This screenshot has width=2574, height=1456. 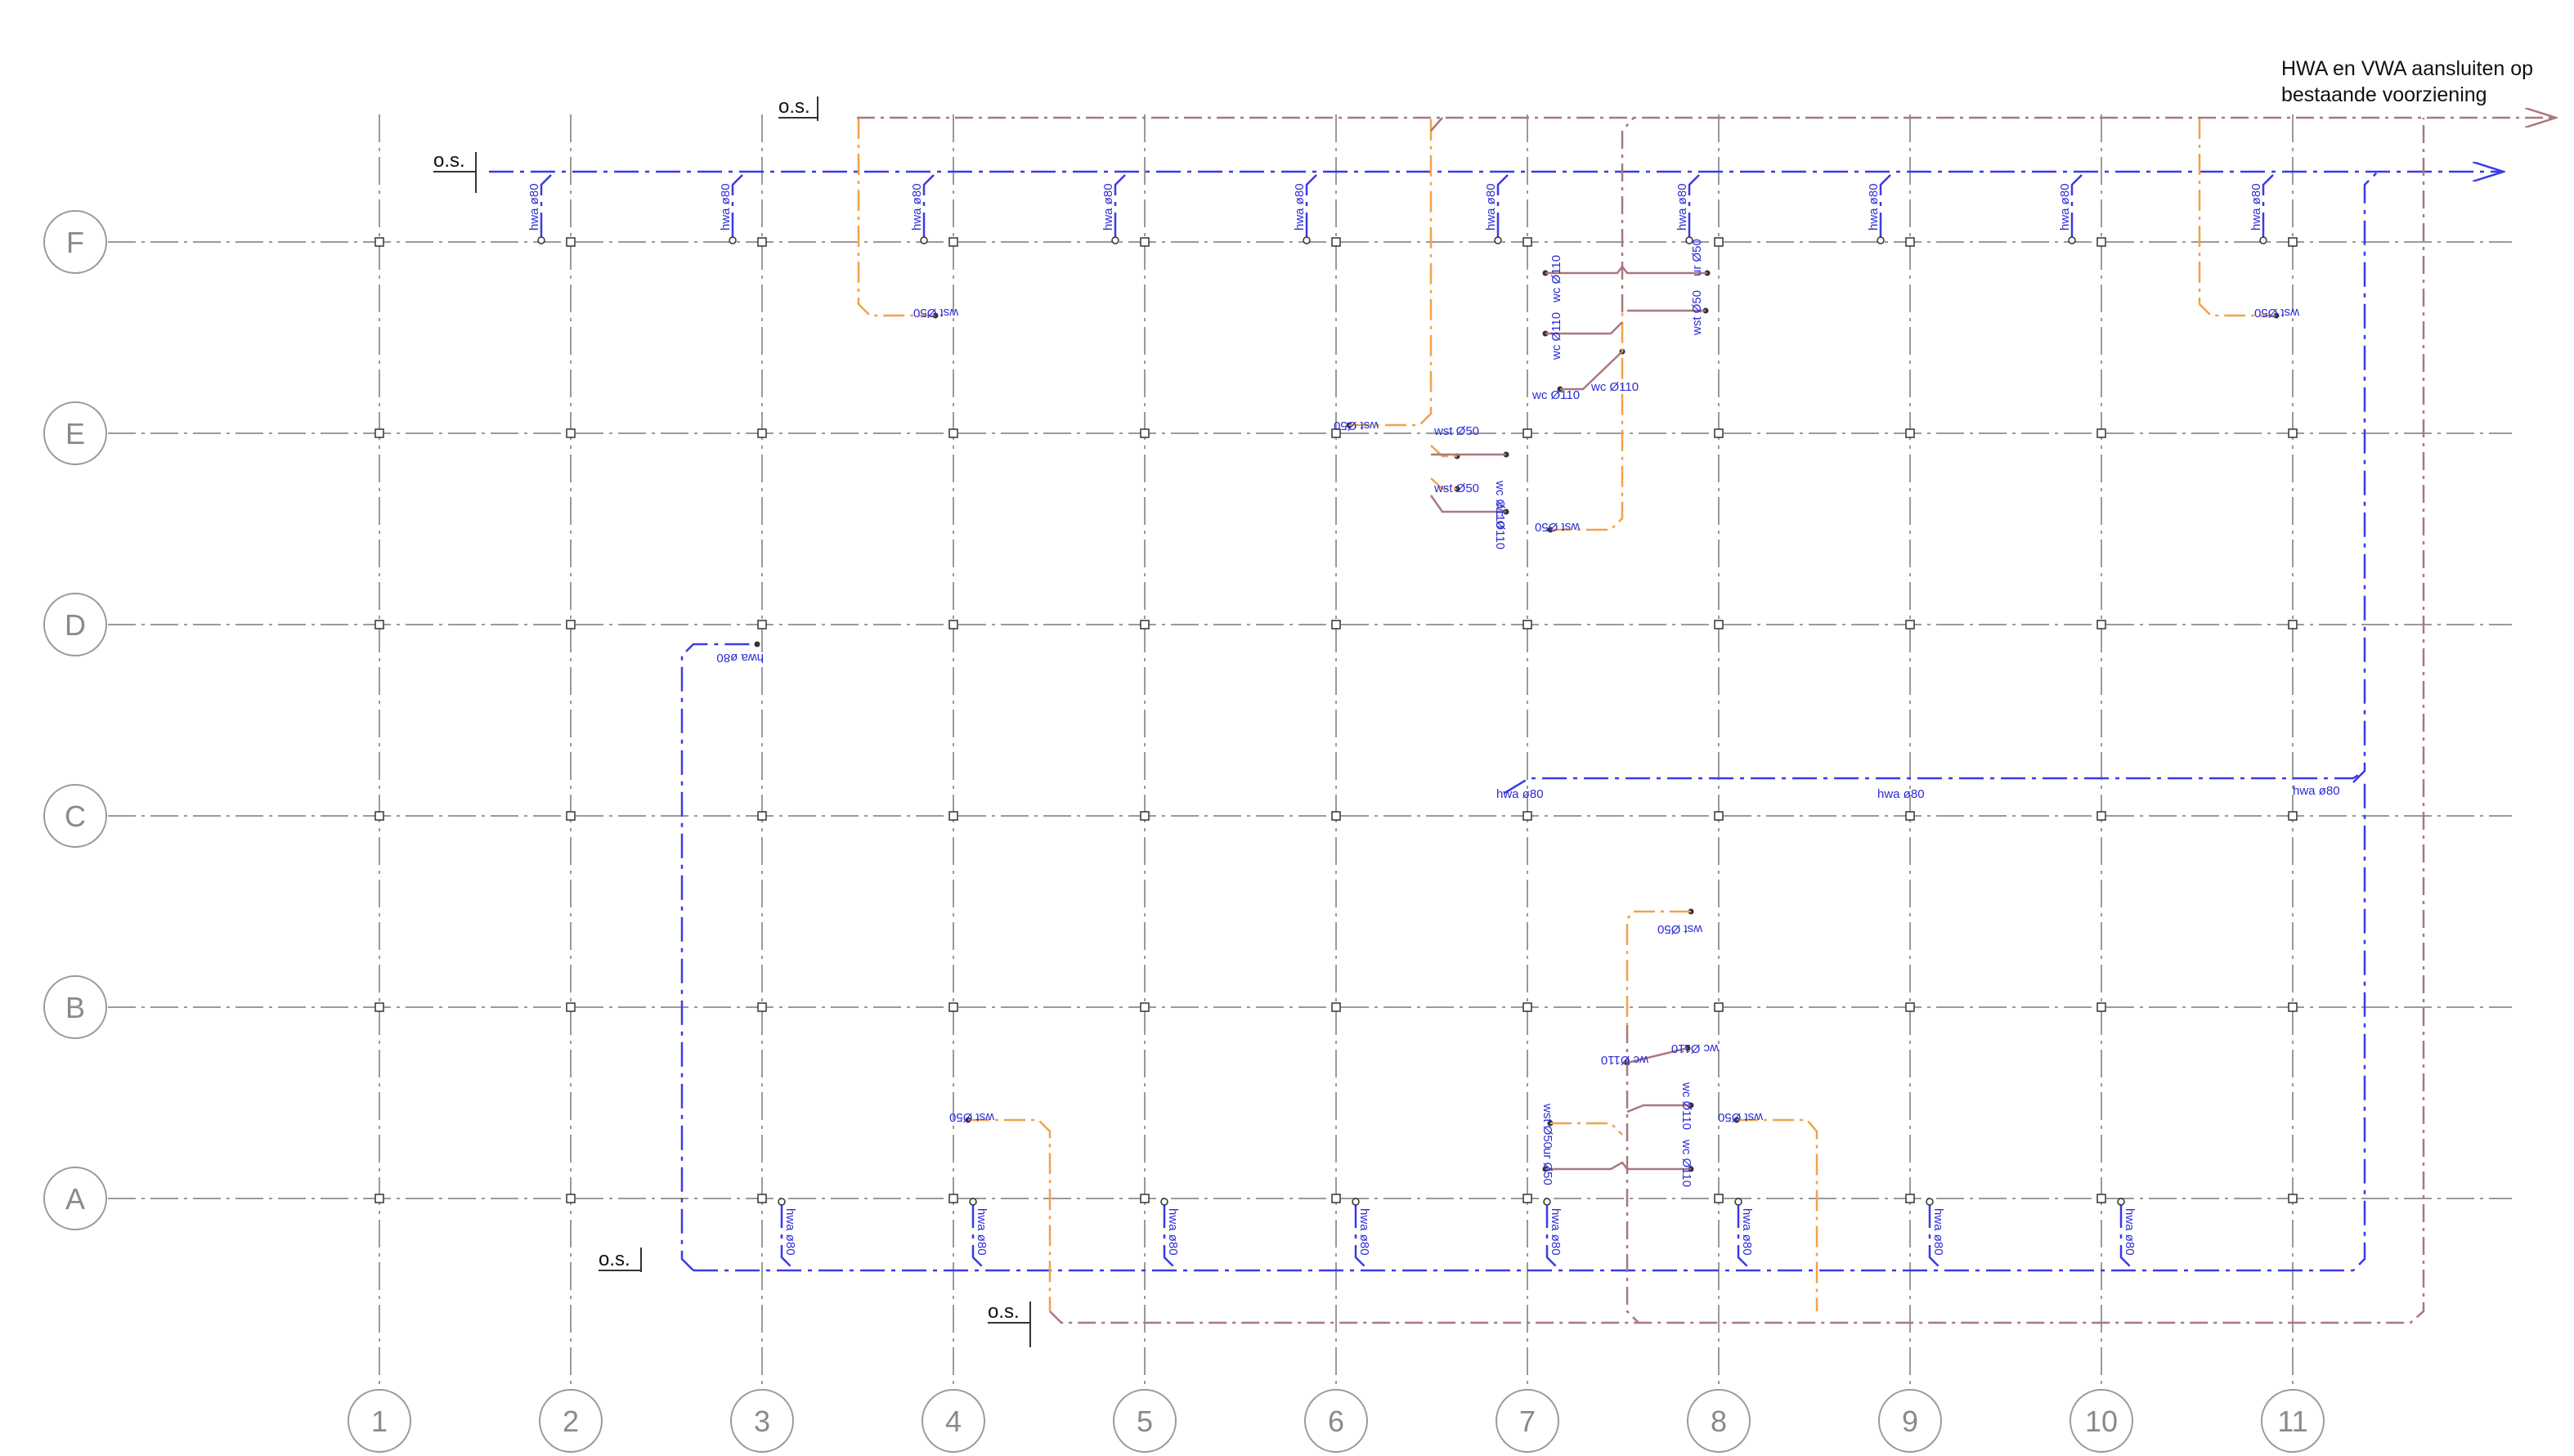 What do you see at coordinates (953, 1007) in the screenshot?
I see `column-4-B` at bounding box center [953, 1007].